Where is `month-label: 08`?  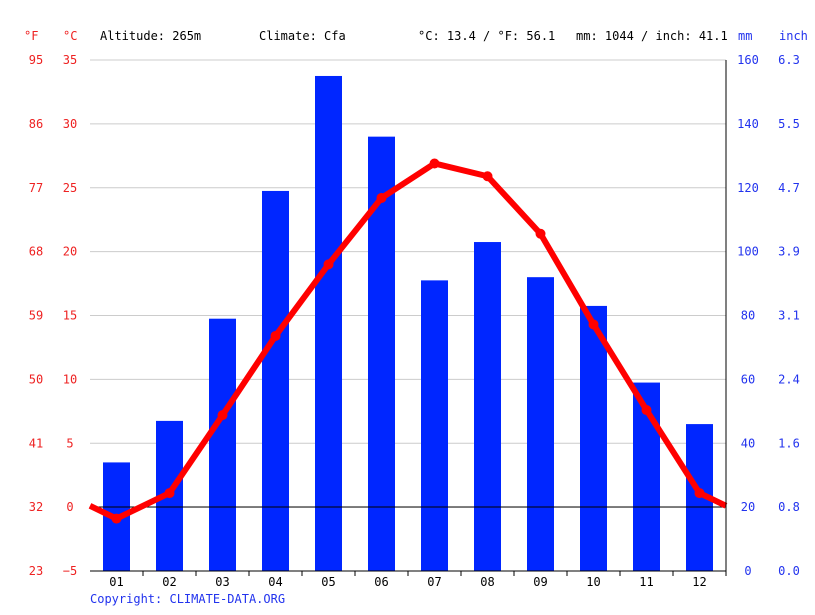
month-label: 08 is located at coordinates (487, 582).